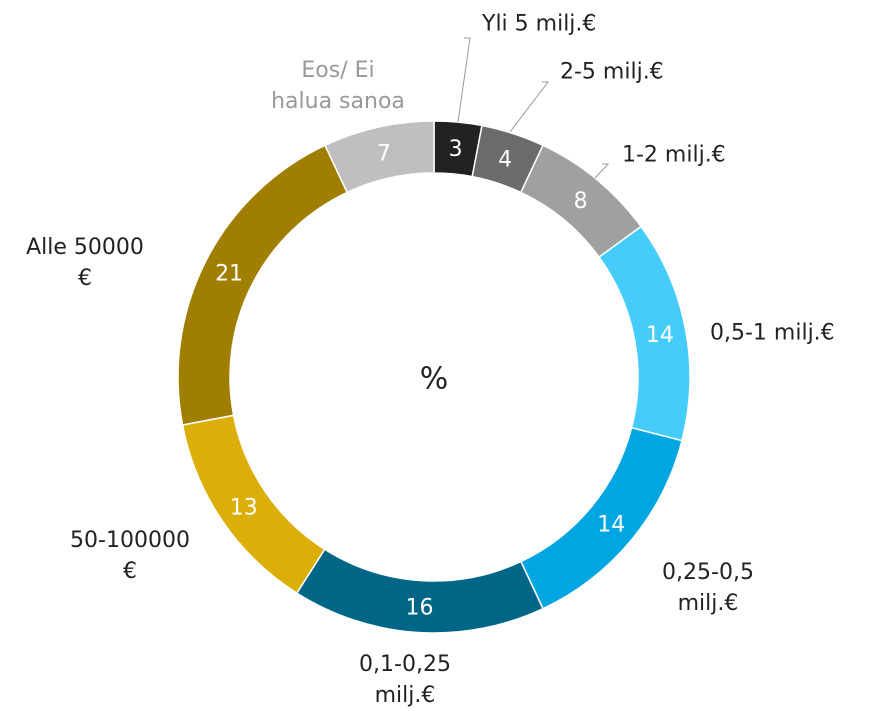 The height and width of the screenshot is (711, 869). What do you see at coordinates (539, 24) in the screenshot?
I see `category-label: Yli 5 milj.€` at bounding box center [539, 24].